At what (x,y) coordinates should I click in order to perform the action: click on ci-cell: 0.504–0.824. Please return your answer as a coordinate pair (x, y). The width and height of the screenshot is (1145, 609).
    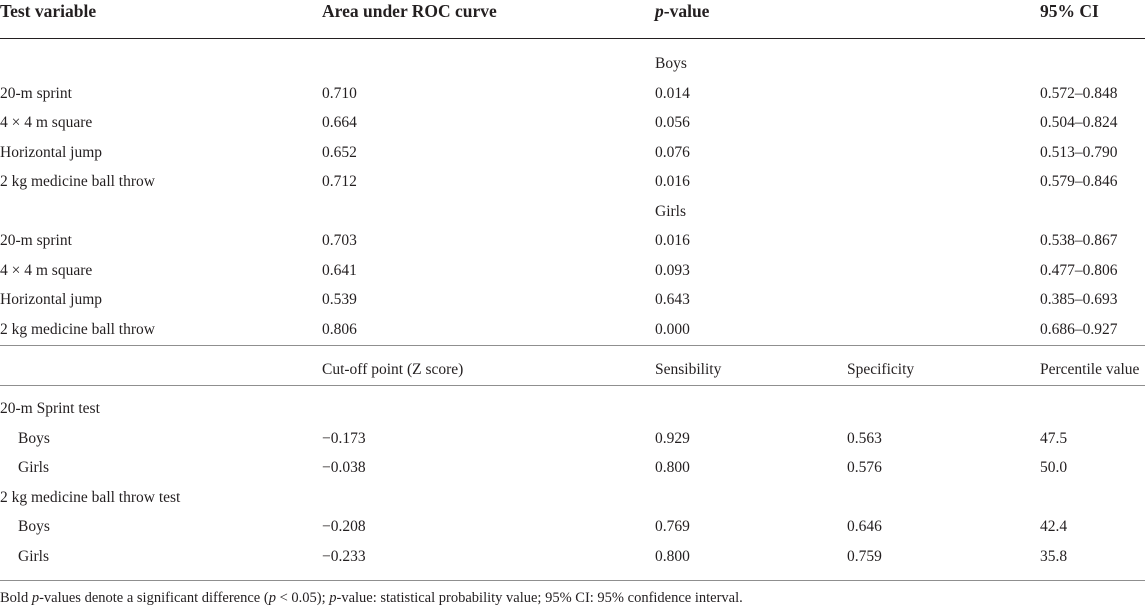
    Looking at the image, I should click on (1079, 122).